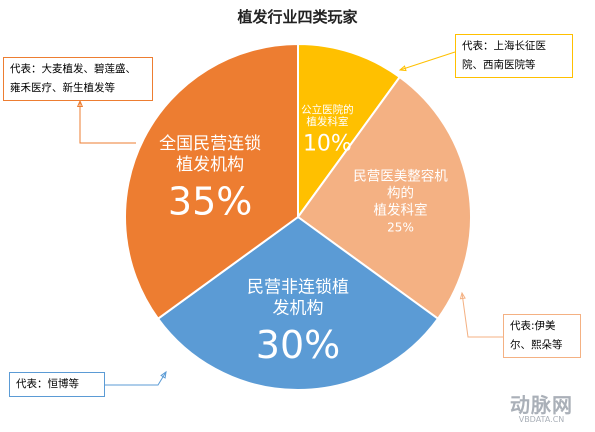 Image resolution: width=595 pixels, height=432 pixels. Describe the element at coordinates (298, 308) in the screenshot. I see `slice-label: 发机构` at that location.